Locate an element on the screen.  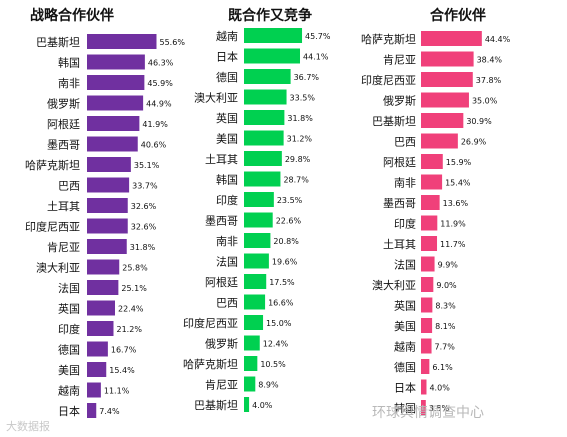
data-label: 25.8% is located at coordinates (135, 268).